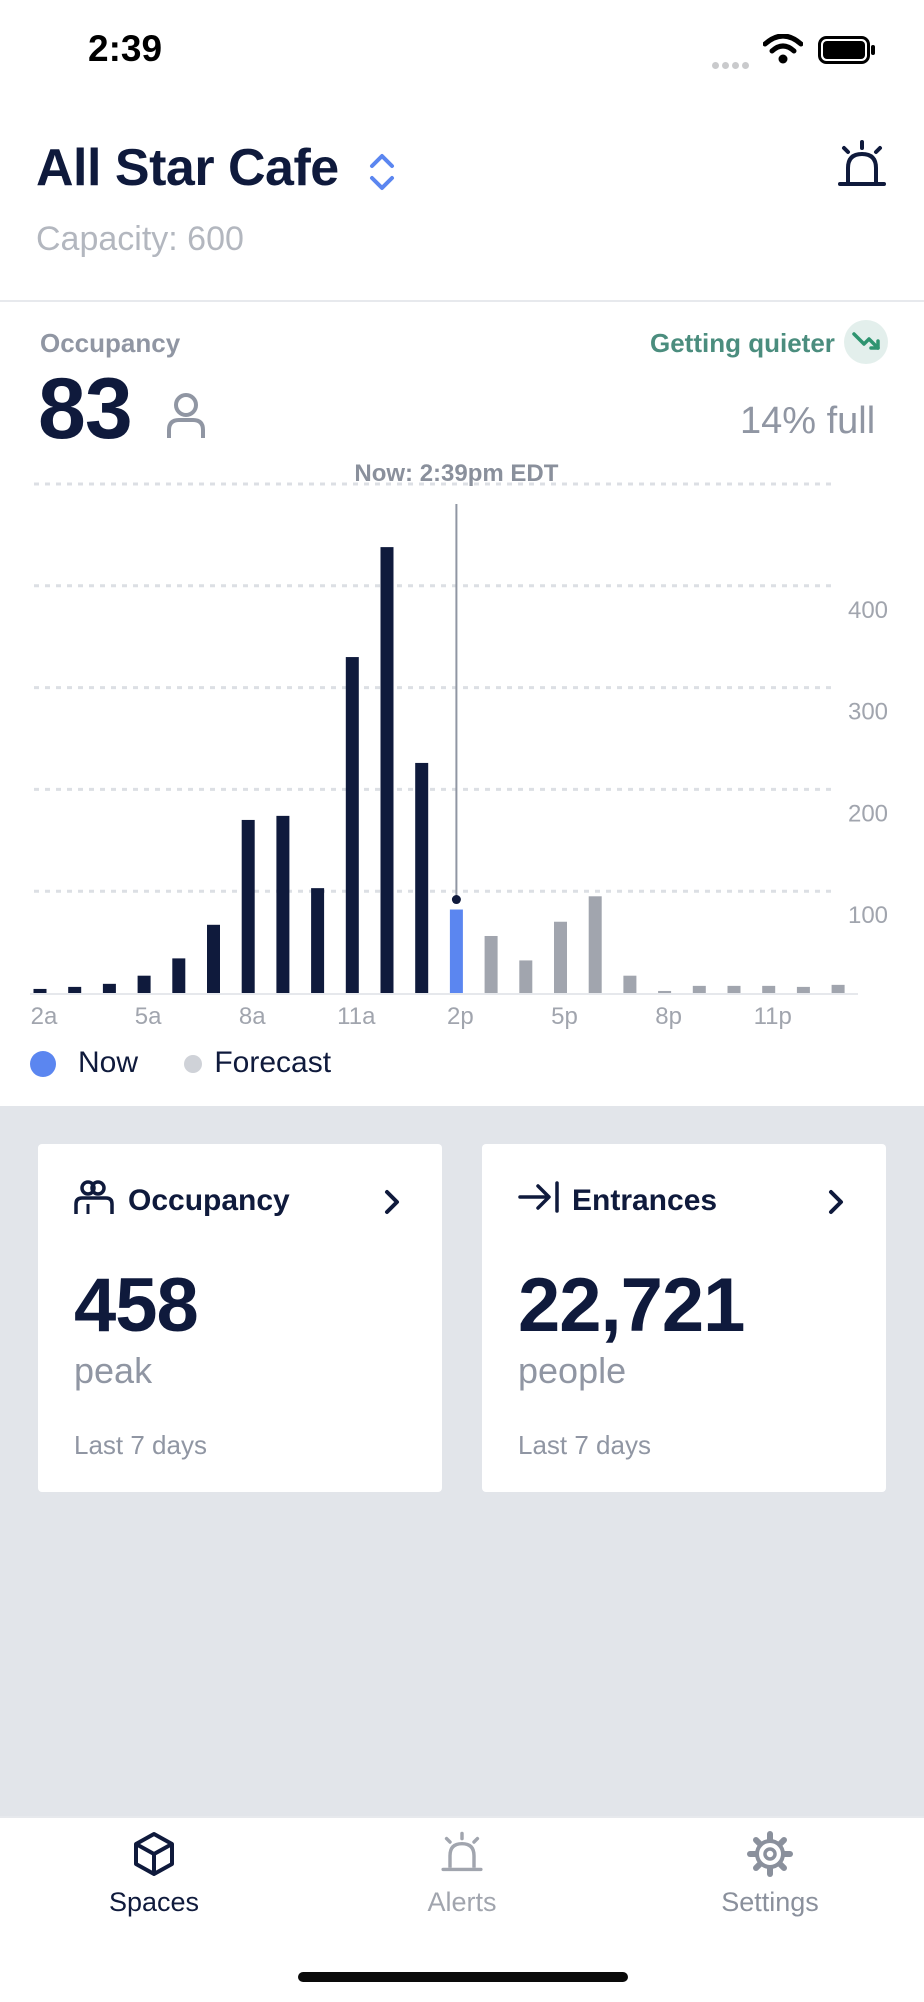 The height and width of the screenshot is (2002, 924). I want to click on venue-switch-chevrons-icon, so click(382, 174).